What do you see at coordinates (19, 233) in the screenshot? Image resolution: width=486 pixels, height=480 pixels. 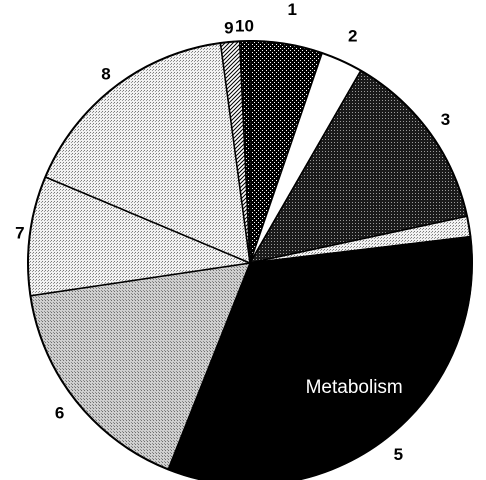 I see `slice-label-7: 7` at bounding box center [19, 233].